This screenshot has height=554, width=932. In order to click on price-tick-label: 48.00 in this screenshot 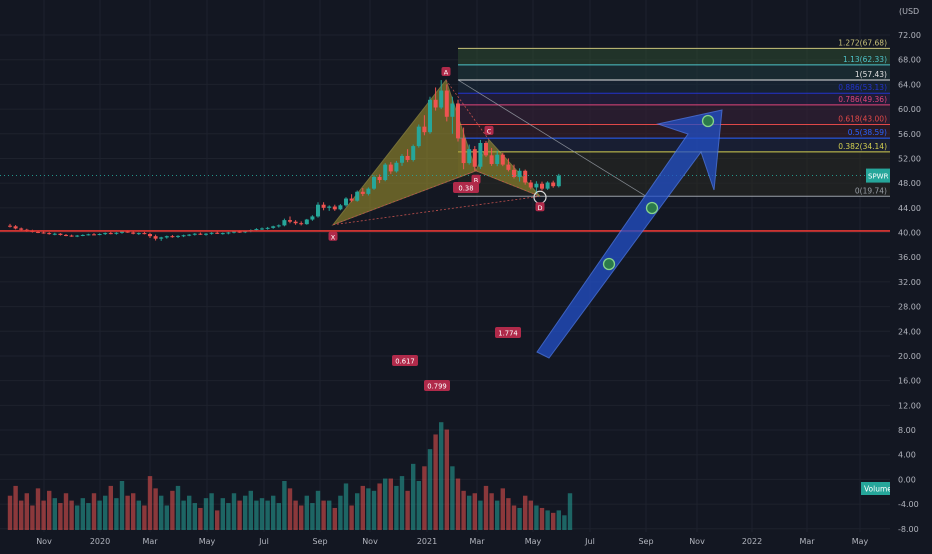, I will do `click(909, 183)`.